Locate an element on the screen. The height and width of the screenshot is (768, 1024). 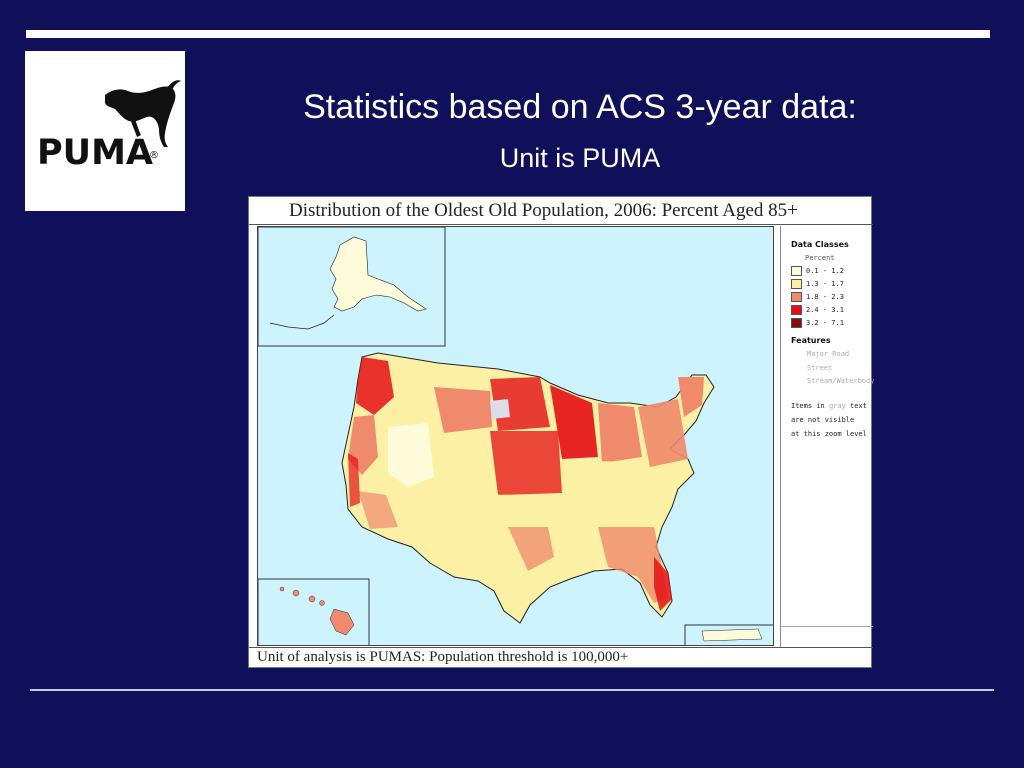
slide-title: Statistics based on ACS 3-year data: is located at coordinates (580, 107).